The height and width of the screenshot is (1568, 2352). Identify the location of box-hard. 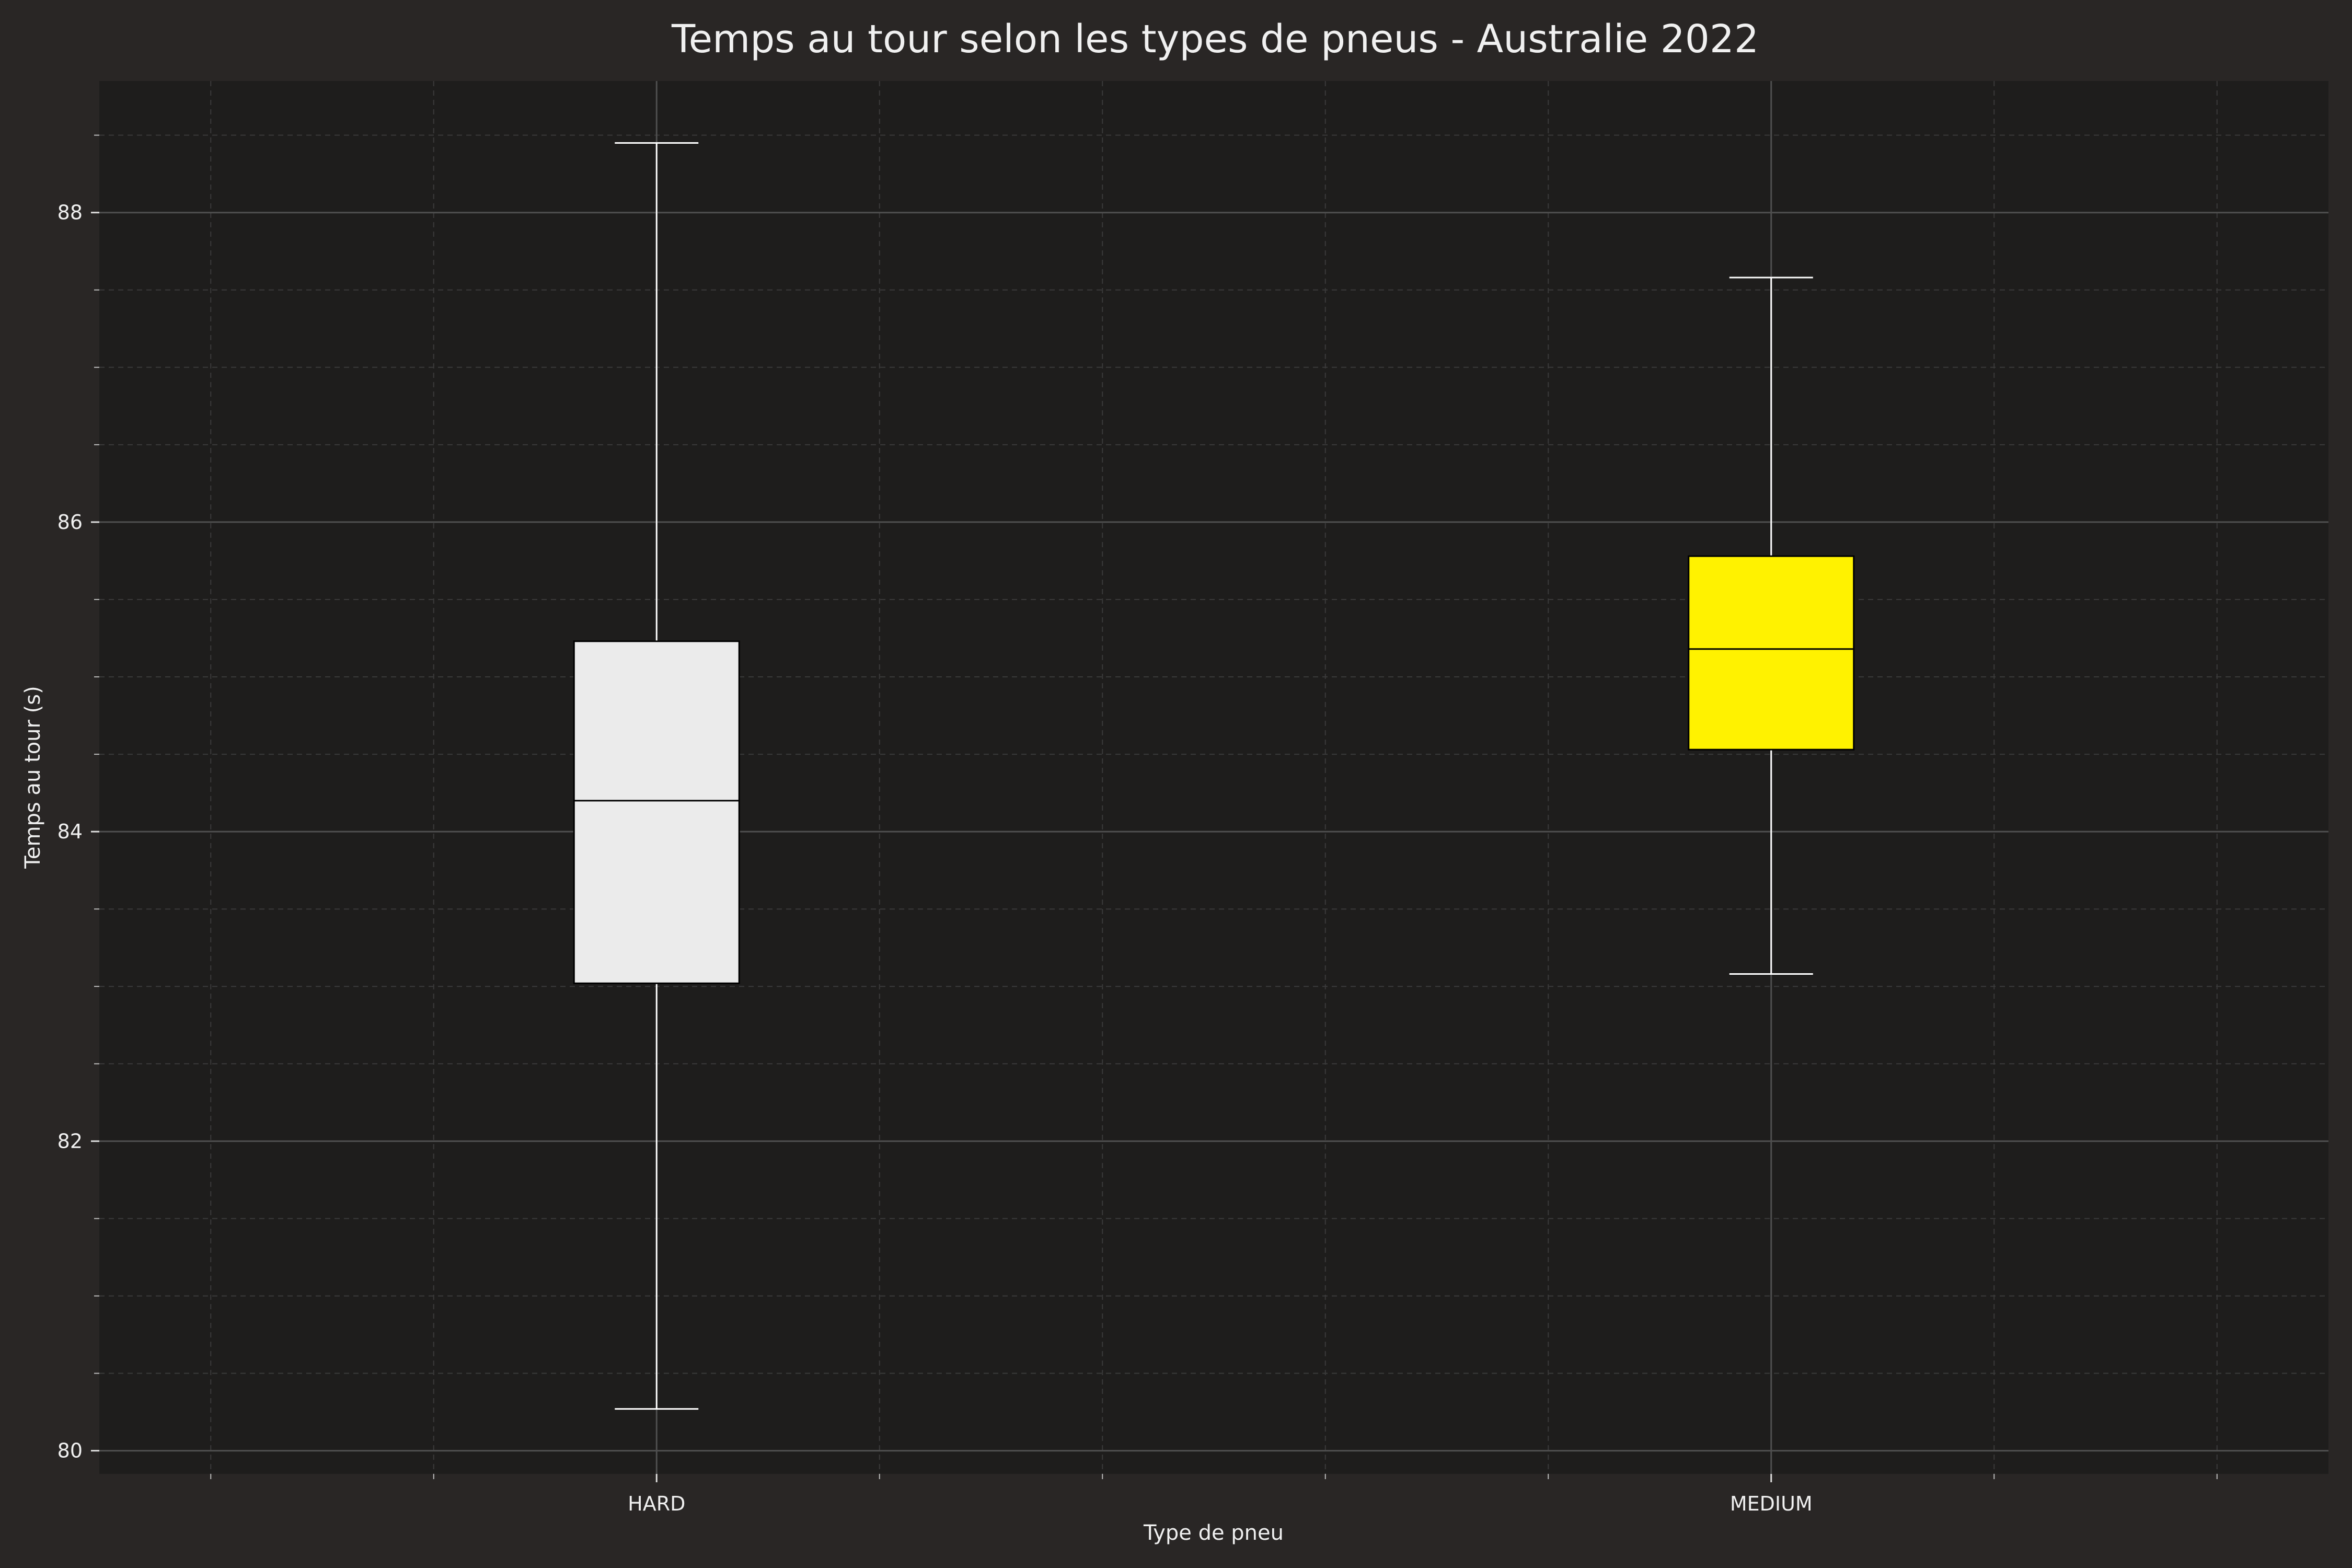
(656, 776).